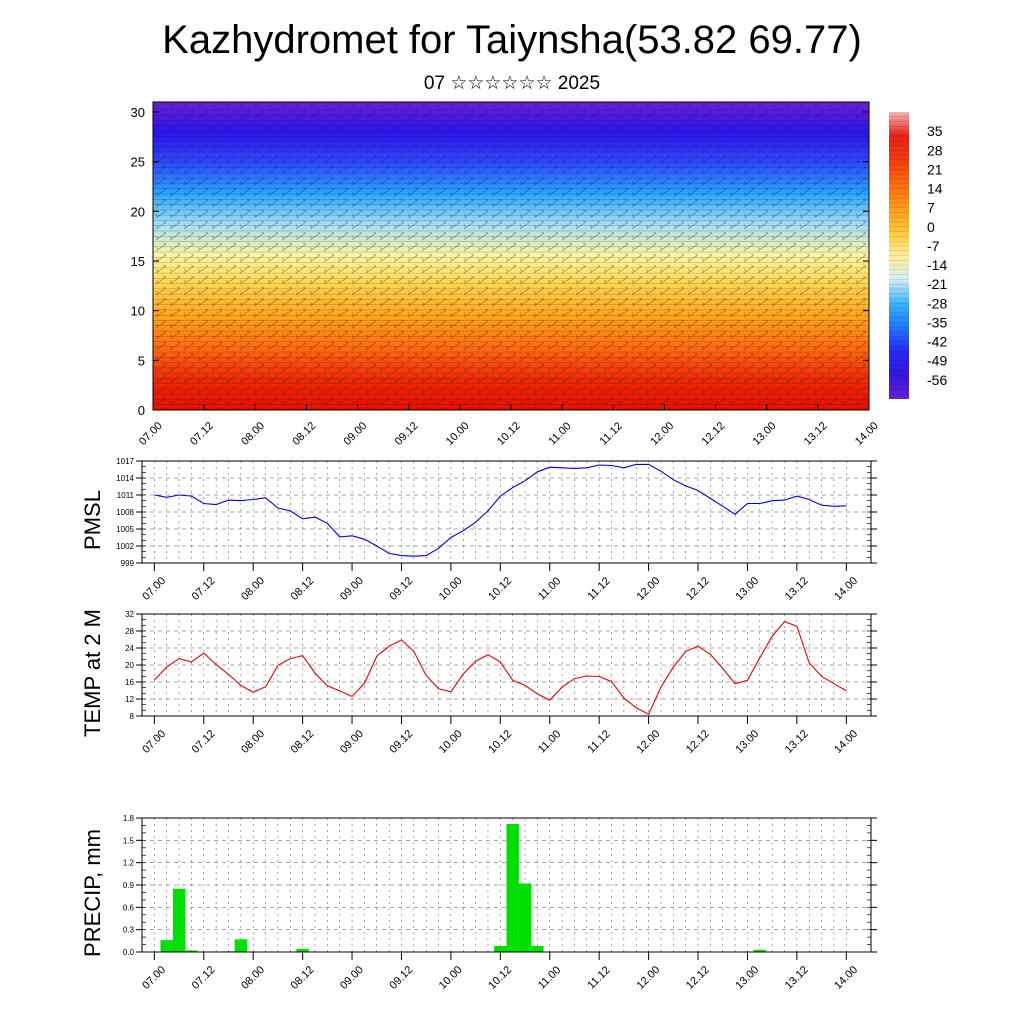 Image resolution: width=1024 pixels, height=1024 pixels. I want to click on page-title: Kazhydromet for Taiynsha(53.82 69.77), so click(512, 40).